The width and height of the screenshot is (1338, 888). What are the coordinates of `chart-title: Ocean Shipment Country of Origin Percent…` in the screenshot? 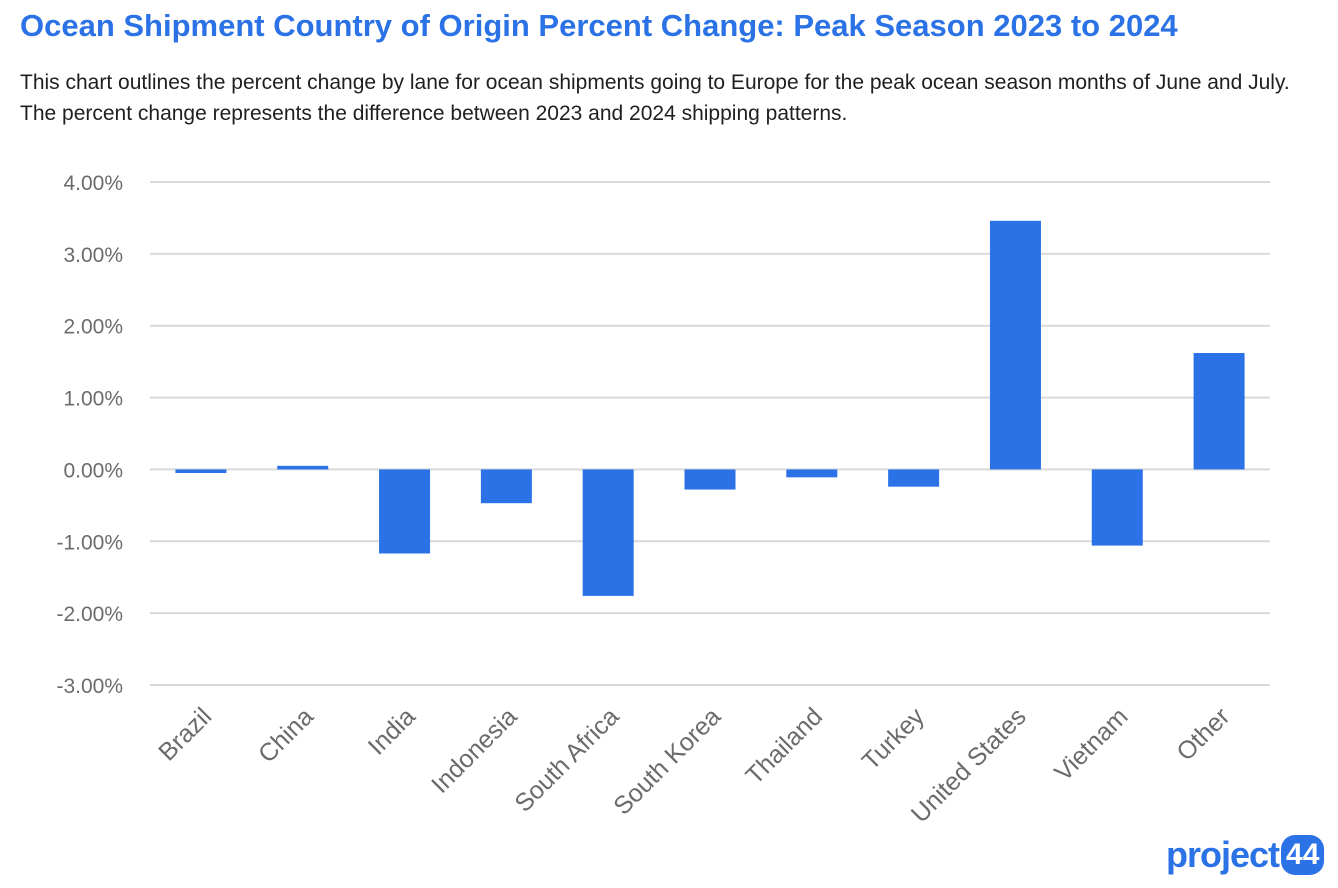 It's located at (599, 25).